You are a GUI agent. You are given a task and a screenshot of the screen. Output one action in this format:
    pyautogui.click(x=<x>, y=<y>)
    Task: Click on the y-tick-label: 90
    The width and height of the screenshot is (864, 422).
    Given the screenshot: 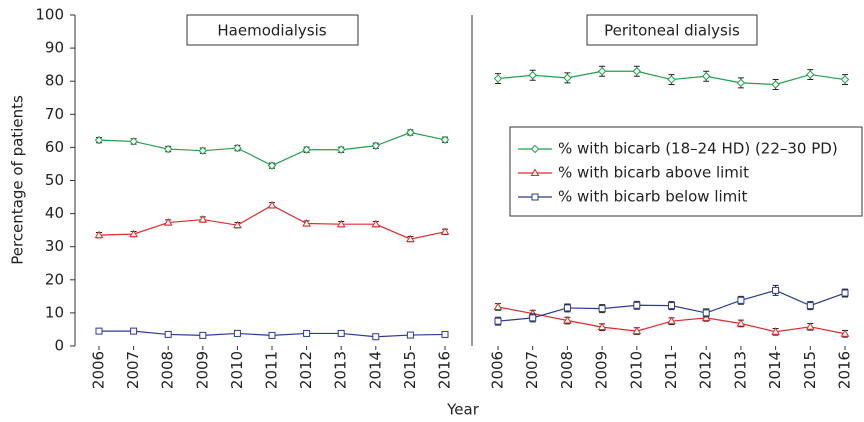 What is the action you would take?
    pyautogui.click(x=54, y=48)
    